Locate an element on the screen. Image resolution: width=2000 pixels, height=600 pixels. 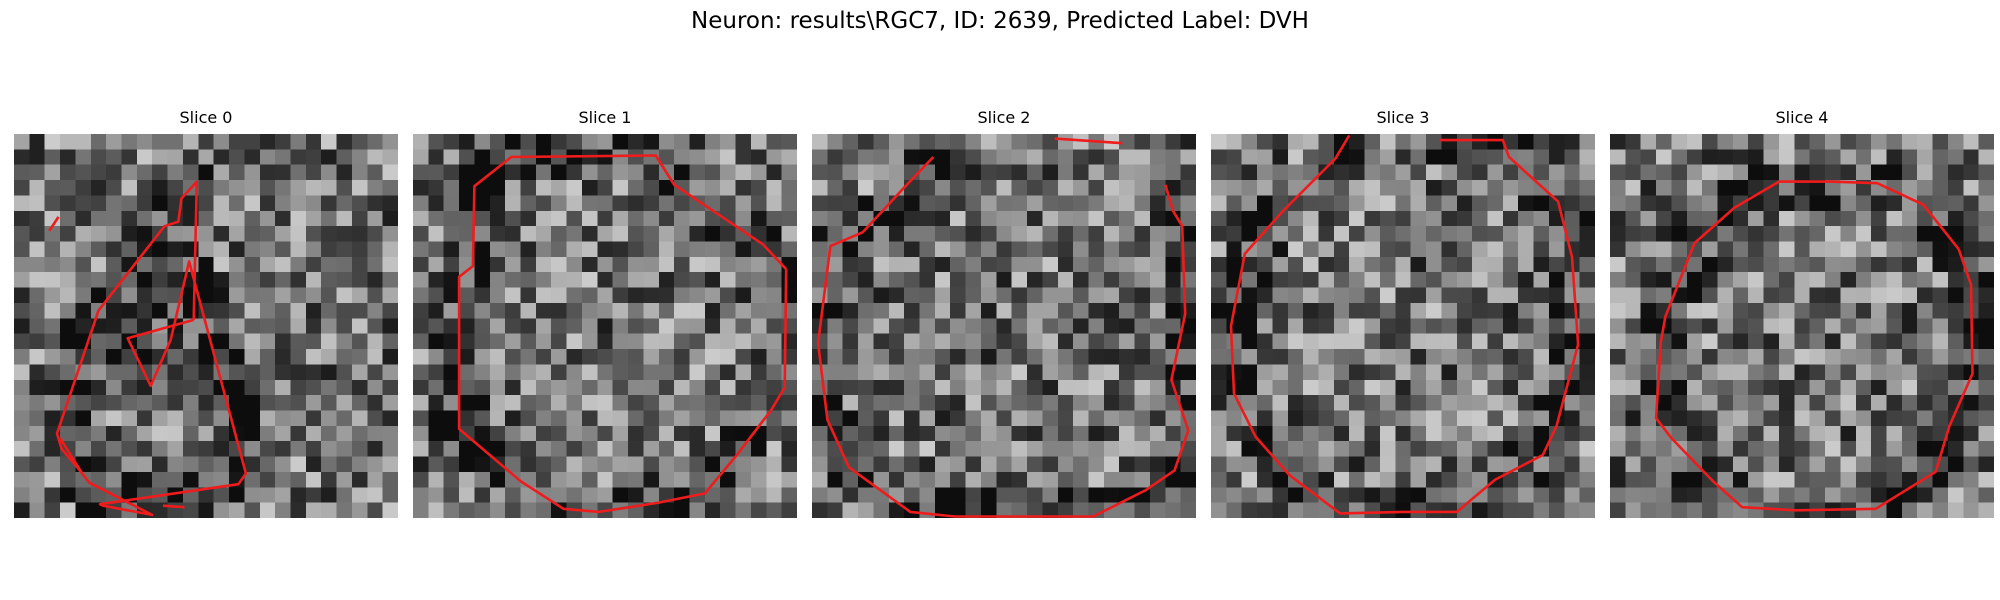
slice-title: Slice 2 is located at coordinates (1004, 117).